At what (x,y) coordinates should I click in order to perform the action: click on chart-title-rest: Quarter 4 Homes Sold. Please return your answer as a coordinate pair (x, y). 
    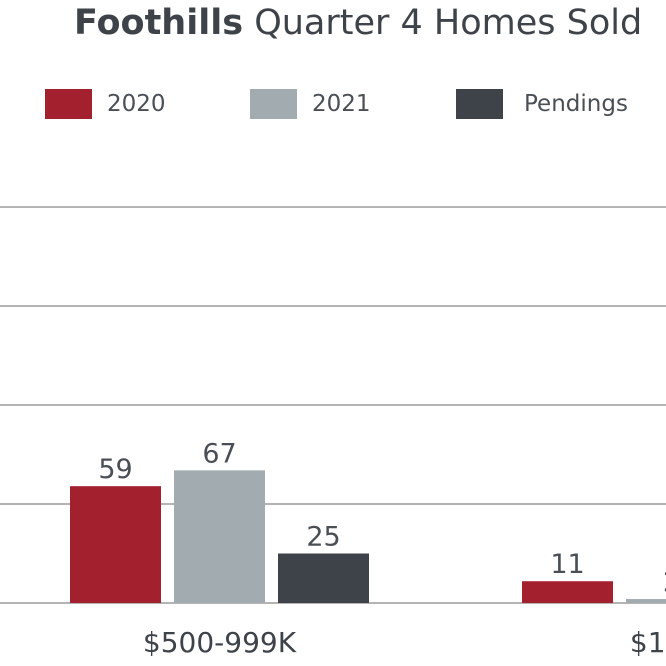
    Looking at the image, I should click on (448, 23).